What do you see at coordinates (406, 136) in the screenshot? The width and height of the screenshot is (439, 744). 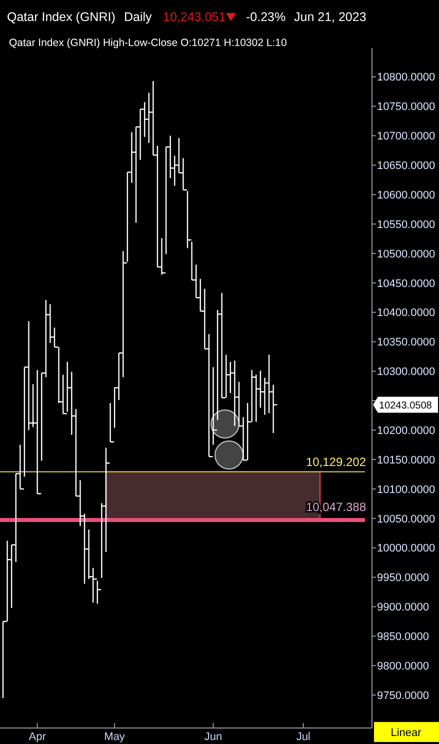 I see `y-tick-label: 10700.0000` at bounding box center [406, 136].